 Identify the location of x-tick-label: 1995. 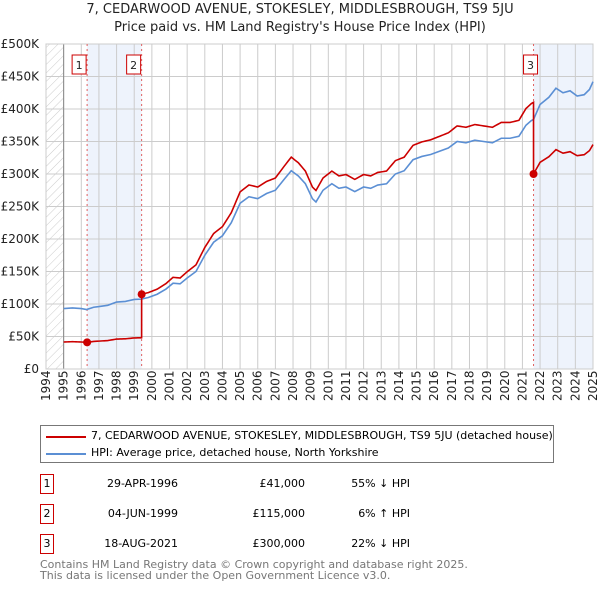
(64, 385).